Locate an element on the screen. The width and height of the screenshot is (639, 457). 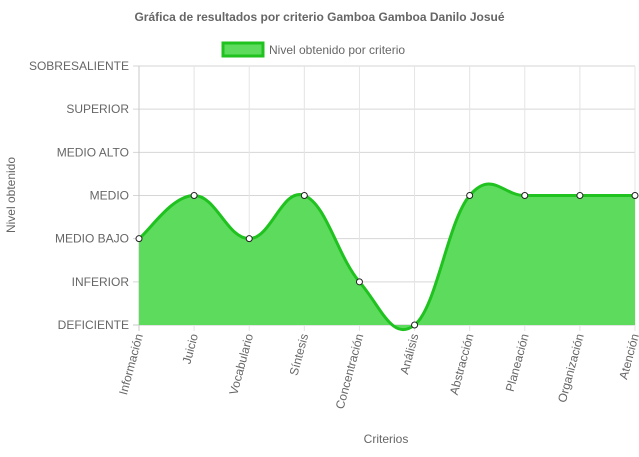
y-tick-label: DEFICIENTE is located at coordinates (93, 325).